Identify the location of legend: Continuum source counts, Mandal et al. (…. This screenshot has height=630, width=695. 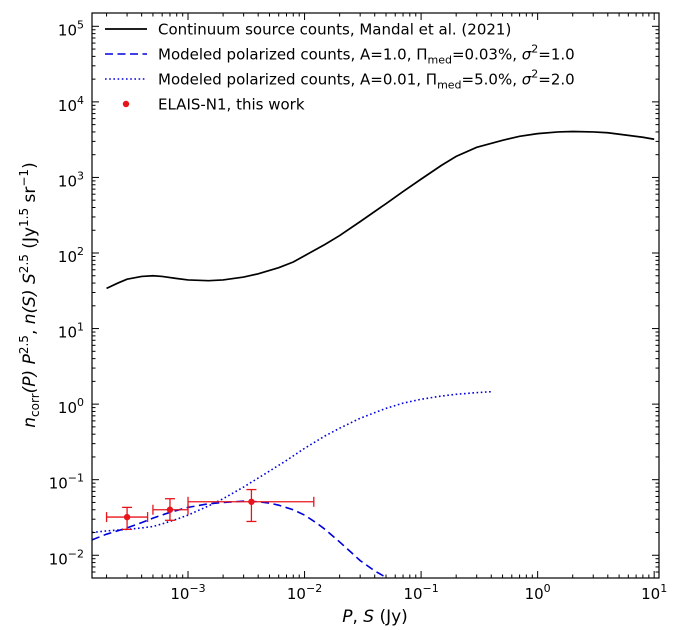
(340, 67).